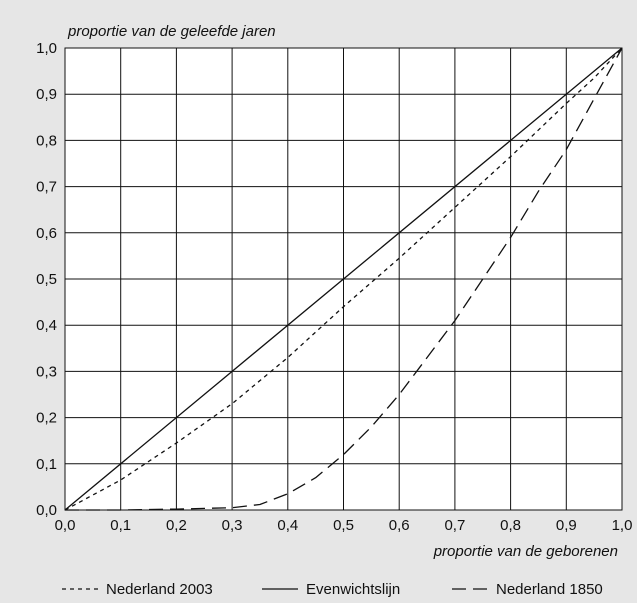 The height and width of the screenshot is (603, 637). I want to click on y-tick-label: 0,1, so click(46, 464).